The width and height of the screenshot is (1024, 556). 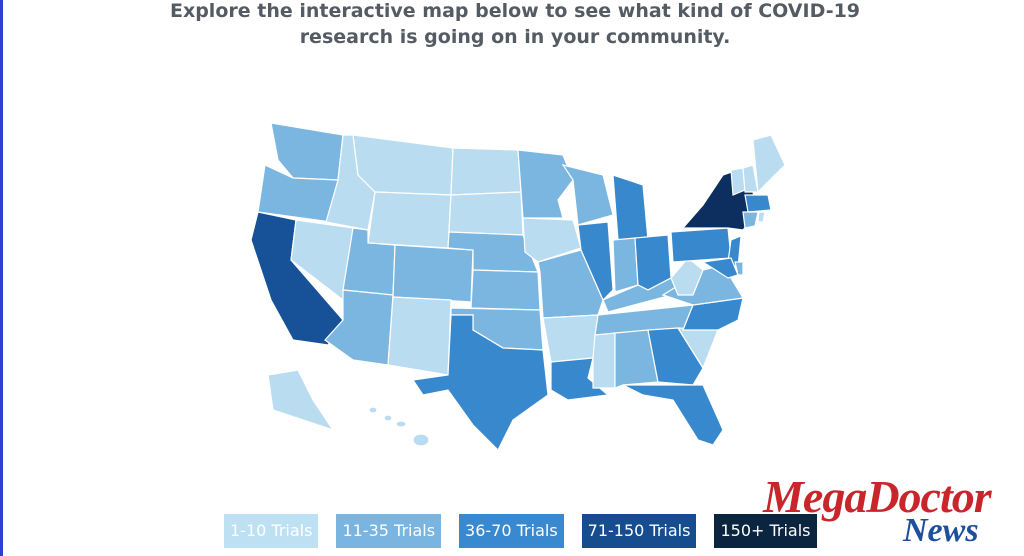 What do you see at coordinates (765, 531) in the screenshot?
I see `legend-item: 150+ Trials` at bounding box center [765, 531].